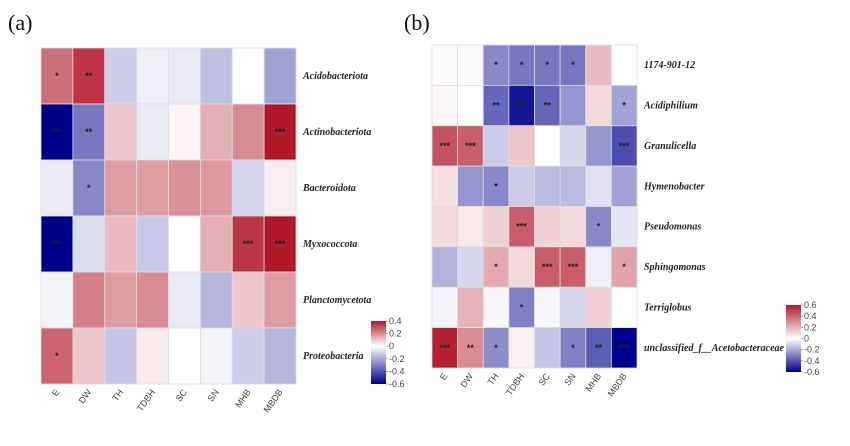 Image resolution: width=850 pixels, height=446 pixels. Describe the element at coordinates (329, 244) in the screenshot. I see `row-label: Myxococcota` at that location.